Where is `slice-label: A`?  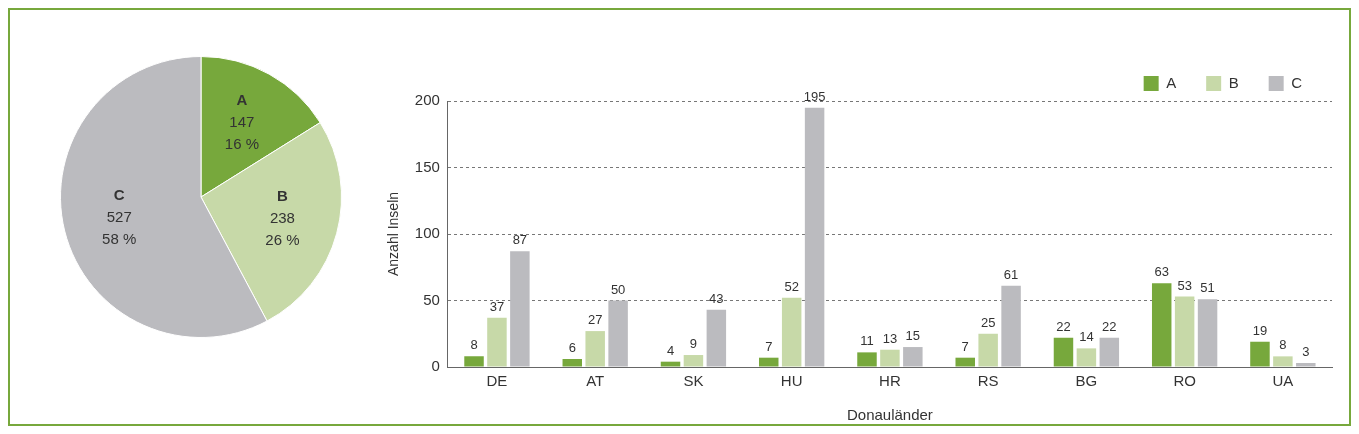
slice-label: A is located at coordinates (242, 100).